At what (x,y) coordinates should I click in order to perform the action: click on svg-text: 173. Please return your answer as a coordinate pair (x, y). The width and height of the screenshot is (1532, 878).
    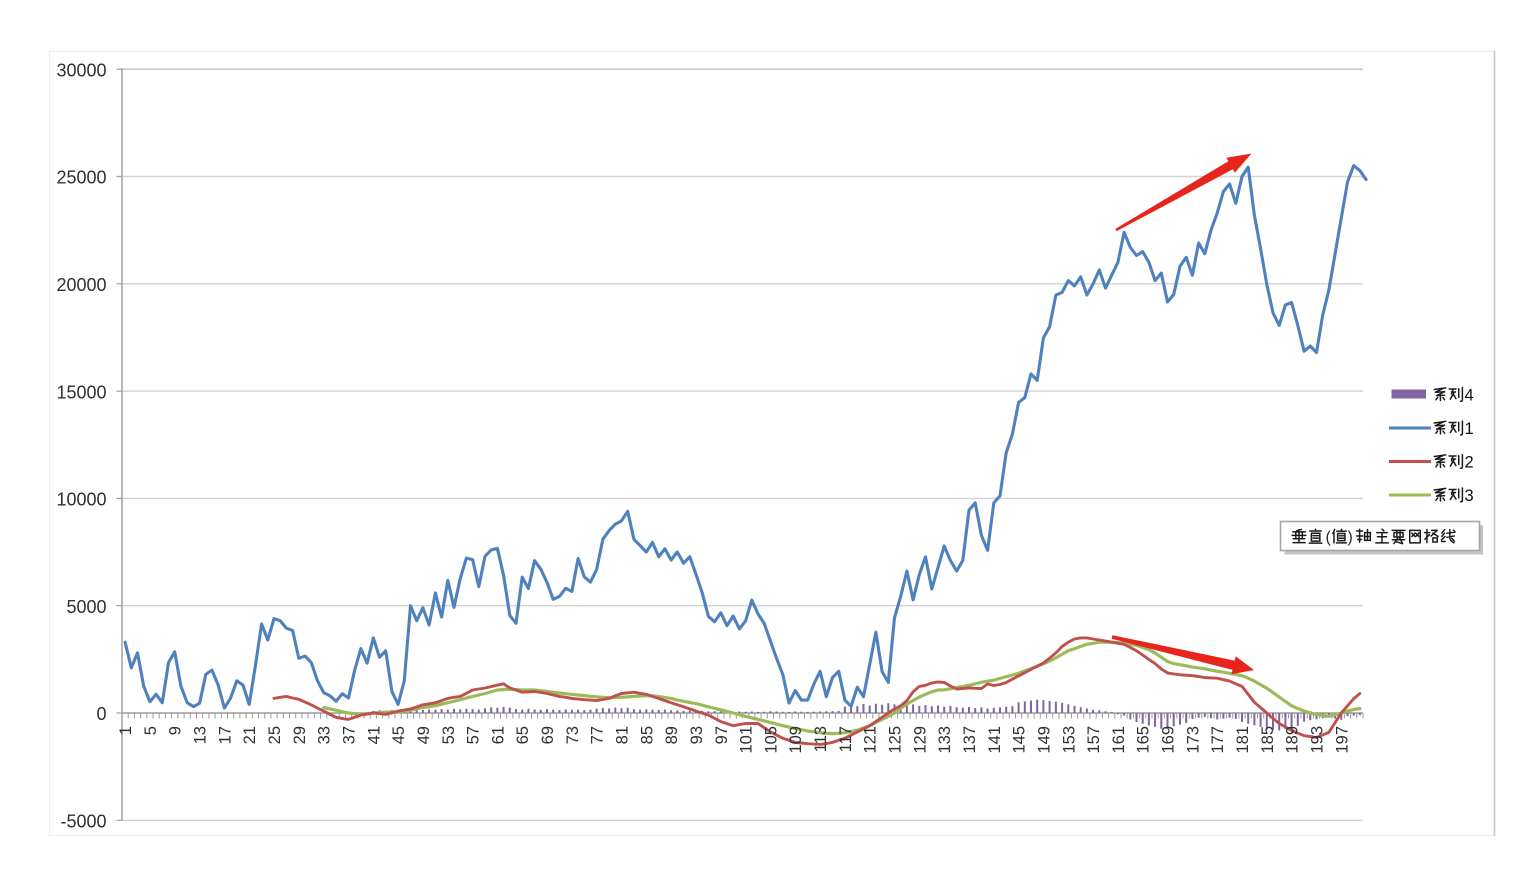
    Looking at the image, I should click on (1193, 740).